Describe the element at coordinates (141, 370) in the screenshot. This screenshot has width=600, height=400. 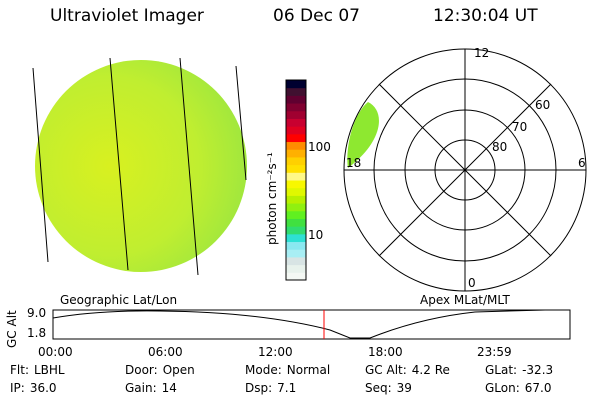
I see `info-label: Door:` at that location.